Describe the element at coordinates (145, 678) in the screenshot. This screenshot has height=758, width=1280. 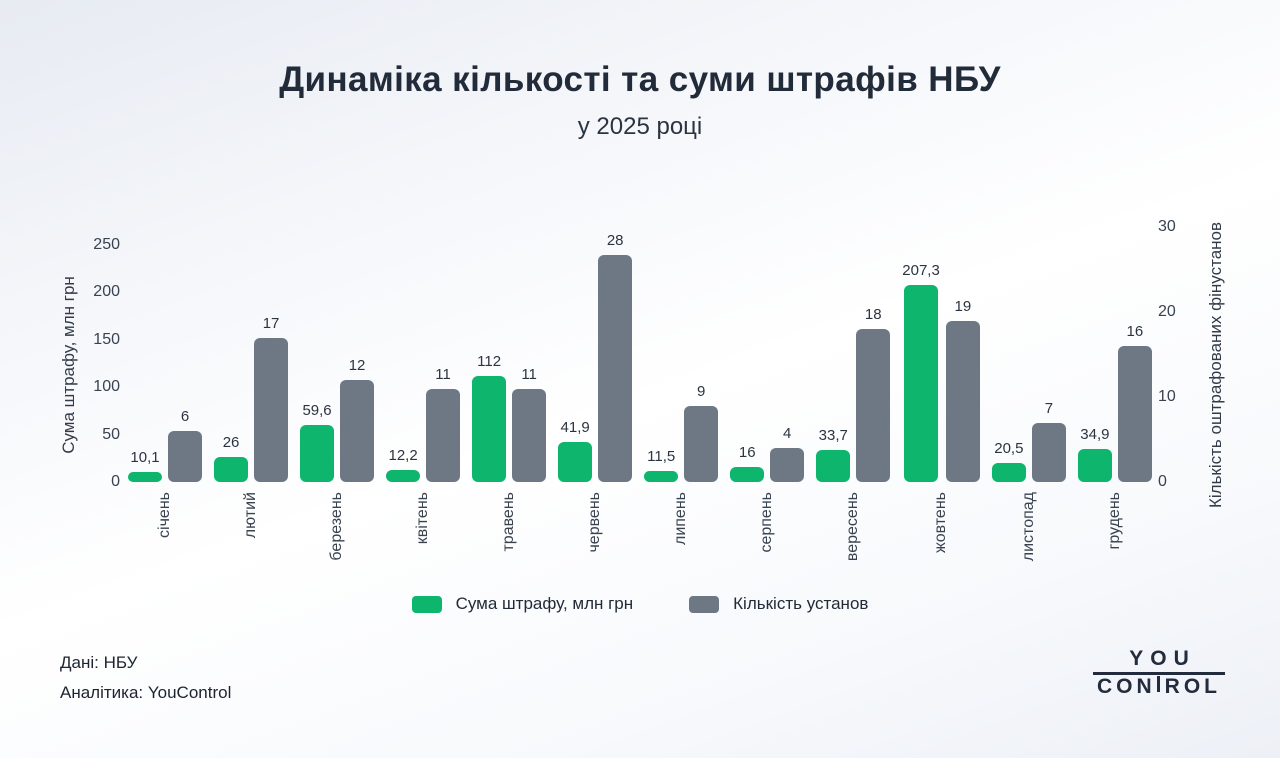
I see `footer-credits: Дані: НБУ Аналітика: YouControl` at that location.